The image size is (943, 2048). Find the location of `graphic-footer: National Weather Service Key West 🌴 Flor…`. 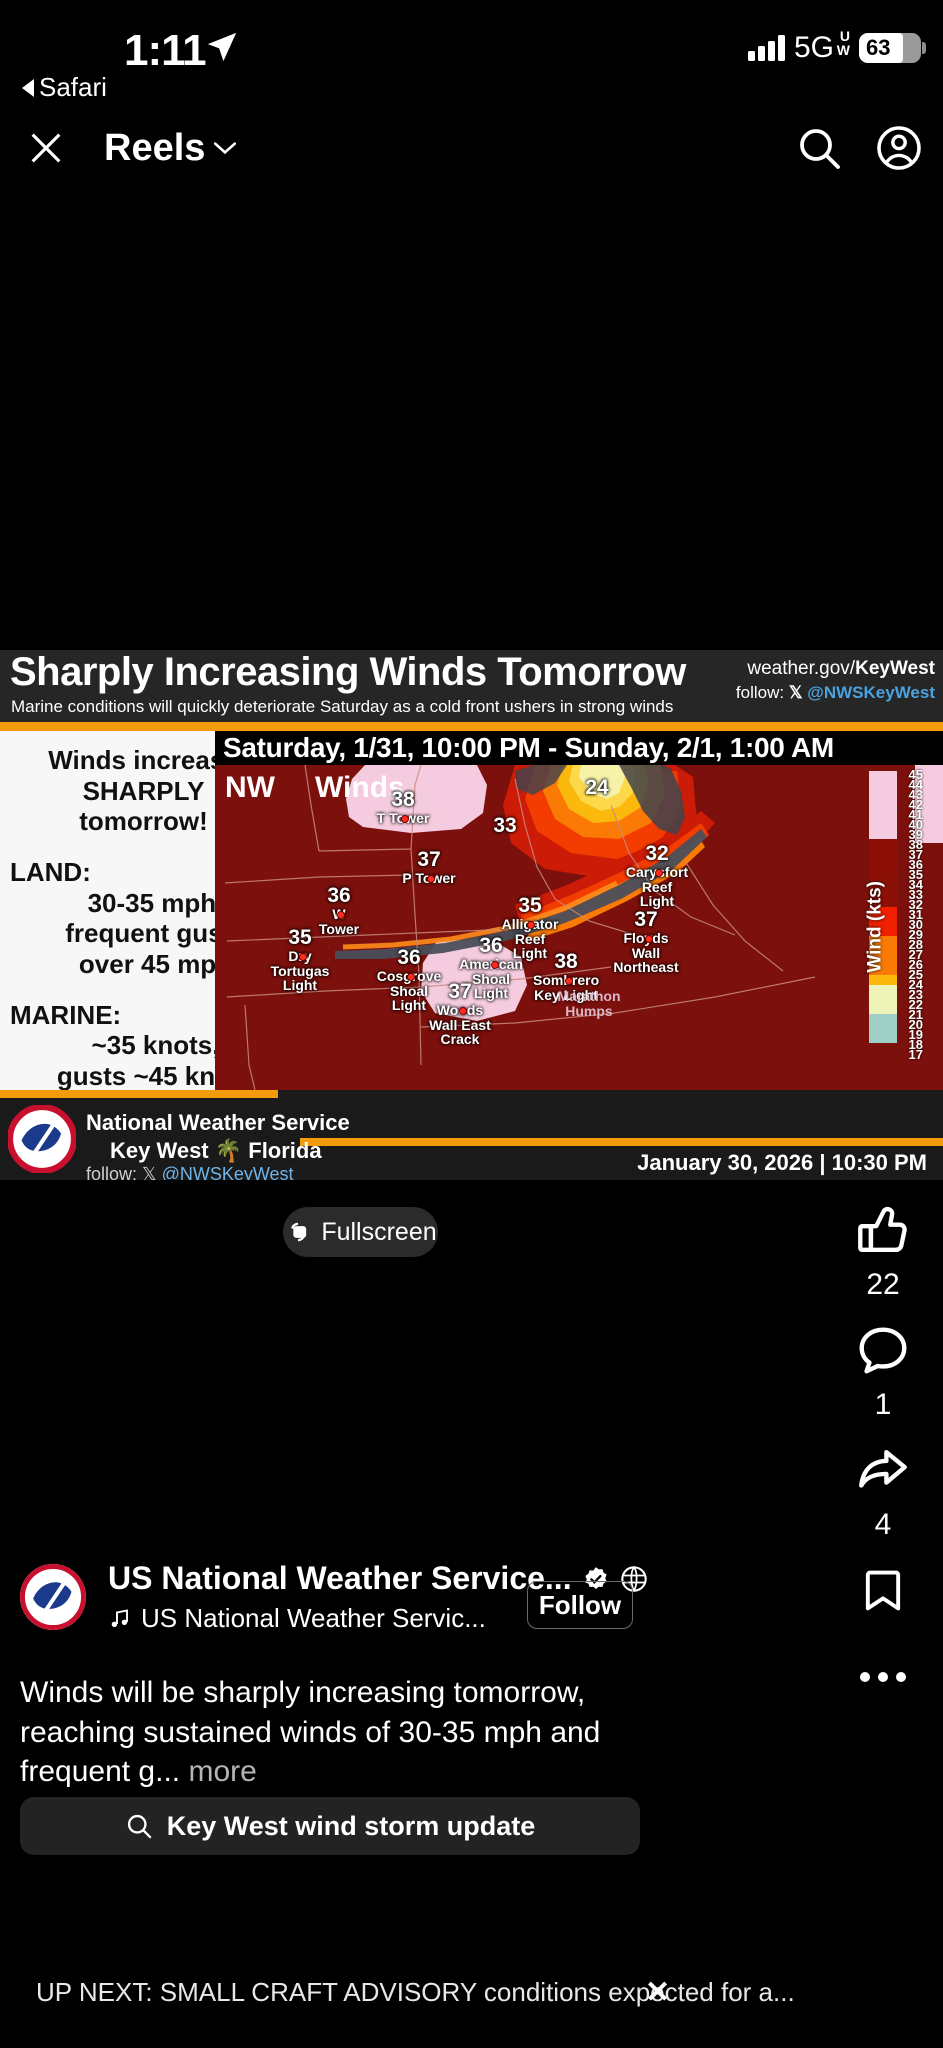

graphic-footer: National Weather Service Key West 🌴 Flor… is located at coordinates (471, 1135).